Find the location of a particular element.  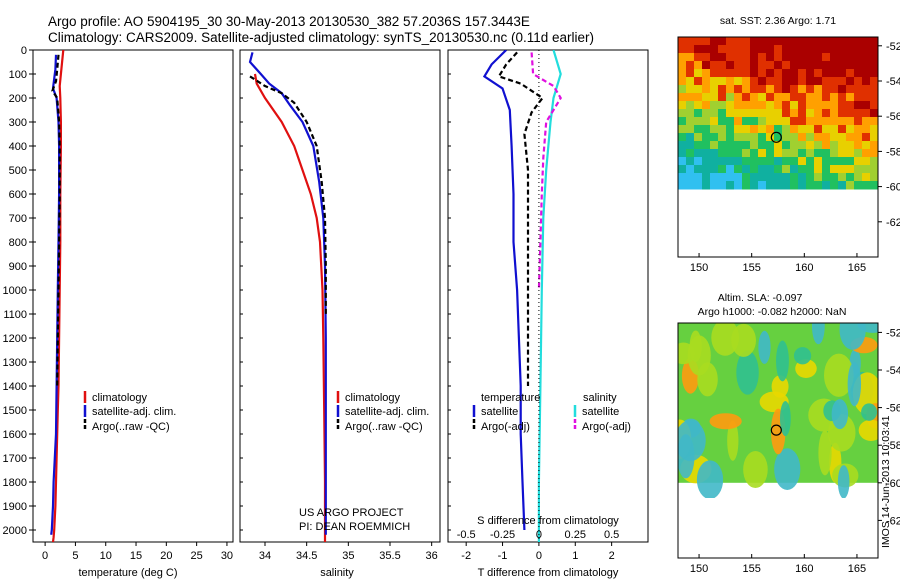

depth-tick-label: 1800 is located at coordinates (15, 483).